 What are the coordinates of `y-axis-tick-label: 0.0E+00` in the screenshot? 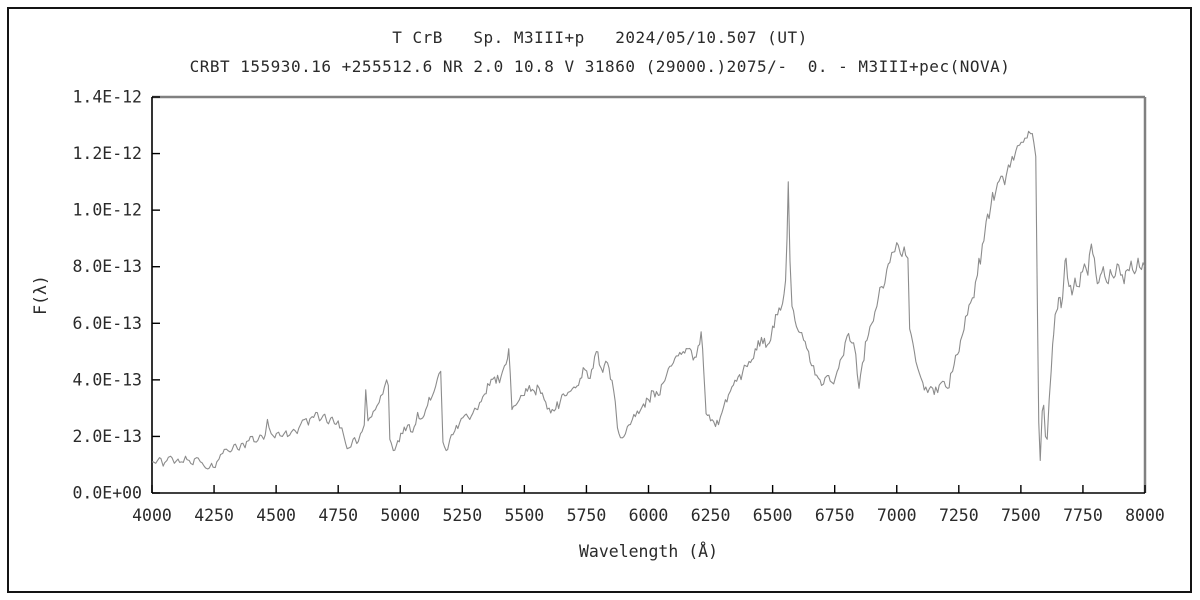 It's located at (107, 493).